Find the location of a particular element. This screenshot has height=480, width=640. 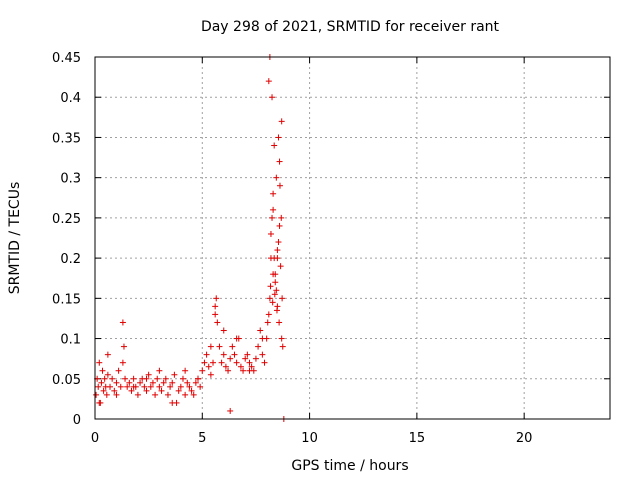

y-tick-label: 0.15 is located at coordinates (66, 299).